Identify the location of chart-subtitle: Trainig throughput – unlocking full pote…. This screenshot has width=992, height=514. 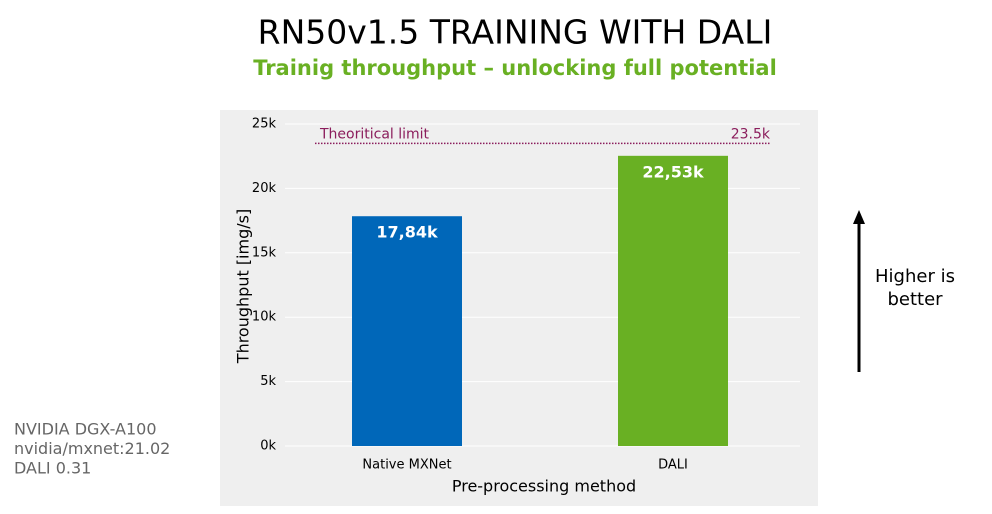
(515, 68).